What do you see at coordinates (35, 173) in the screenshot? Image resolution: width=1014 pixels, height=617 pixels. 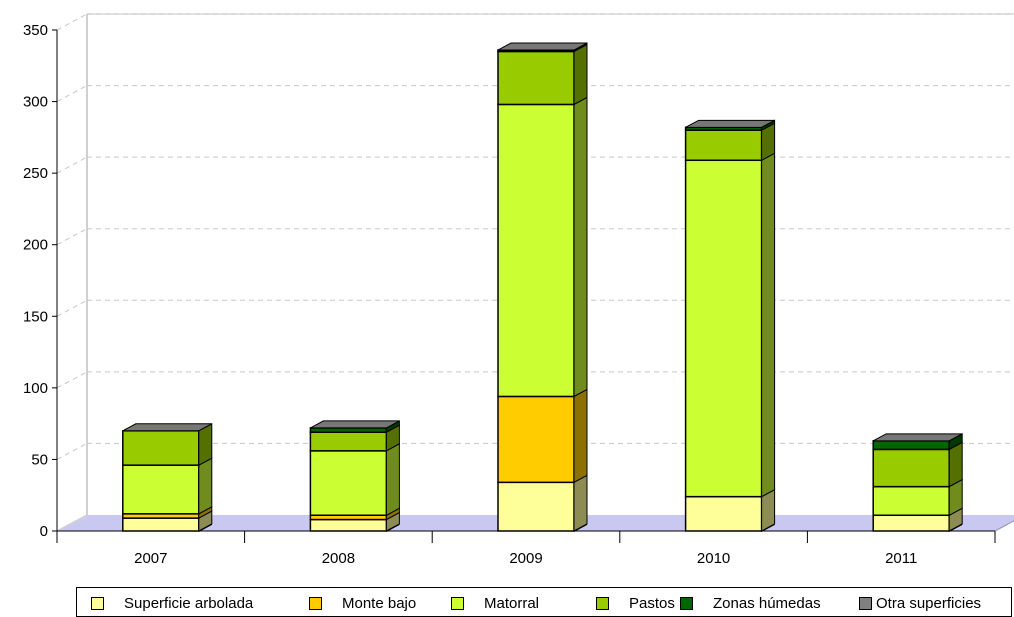 I see `y-tick-label: 250` at bounding box center [35, 173].